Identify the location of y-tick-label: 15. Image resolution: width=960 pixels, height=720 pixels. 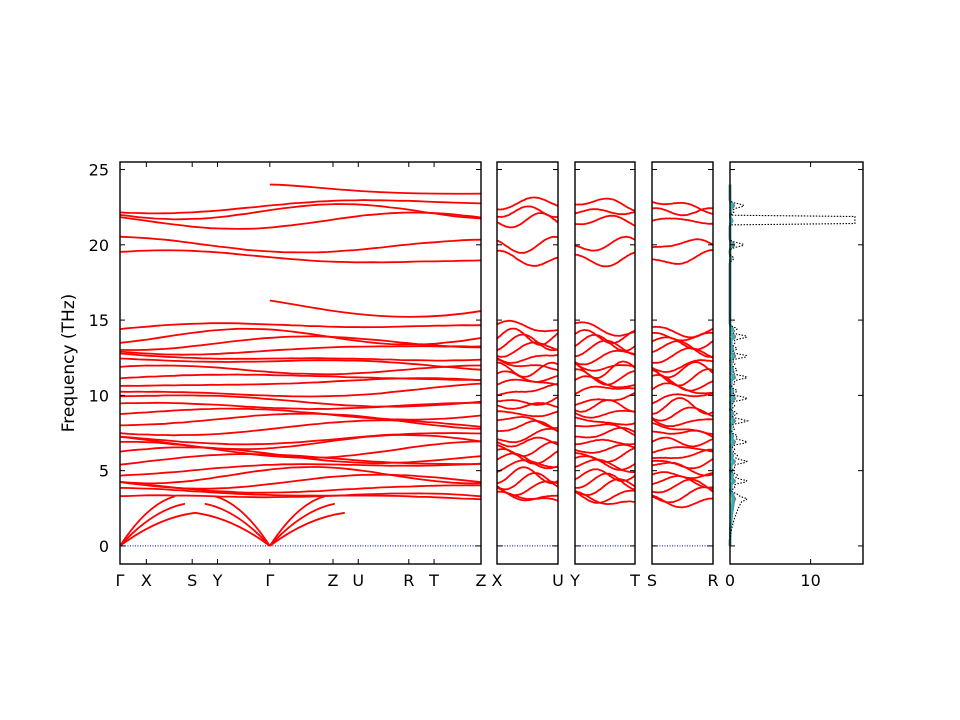
(99, 320).